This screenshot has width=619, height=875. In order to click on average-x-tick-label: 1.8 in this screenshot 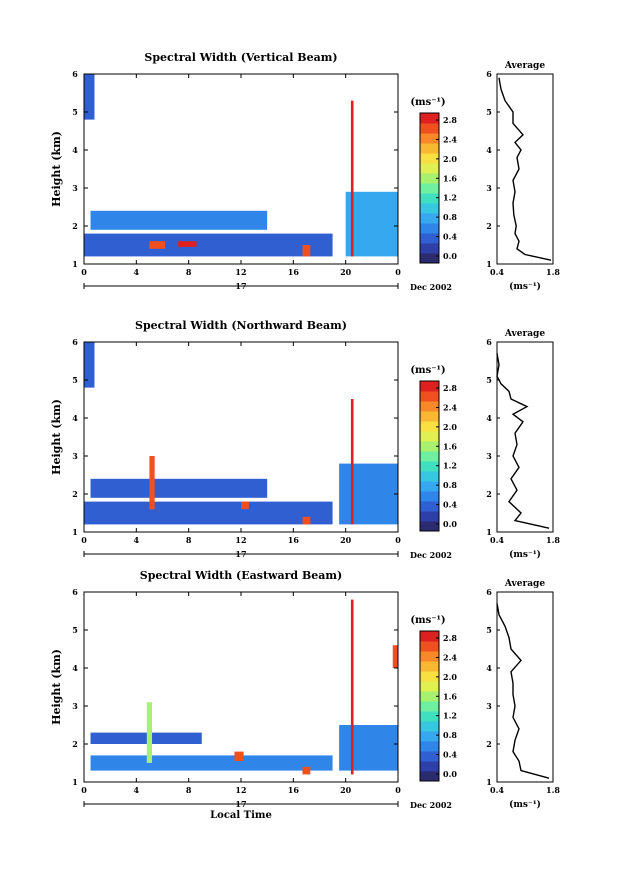, I will do `click(553, 540)`.